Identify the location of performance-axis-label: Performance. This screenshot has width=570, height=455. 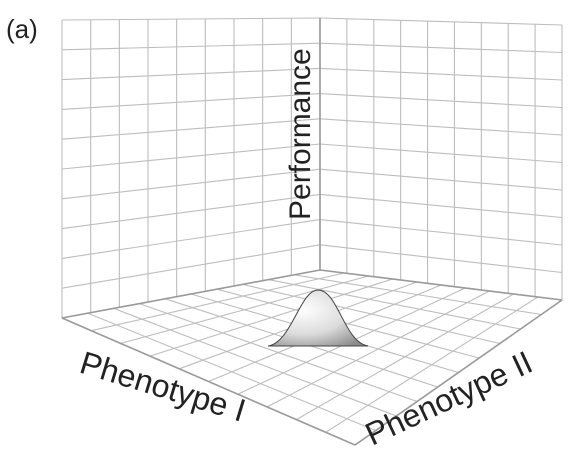
(300, 134).